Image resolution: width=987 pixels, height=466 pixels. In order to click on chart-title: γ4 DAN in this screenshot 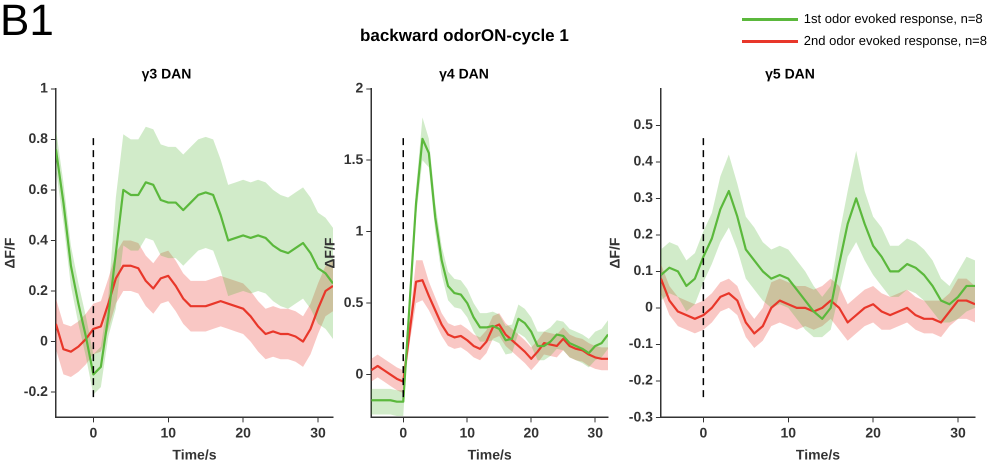, I will do `click(464, 73)`.